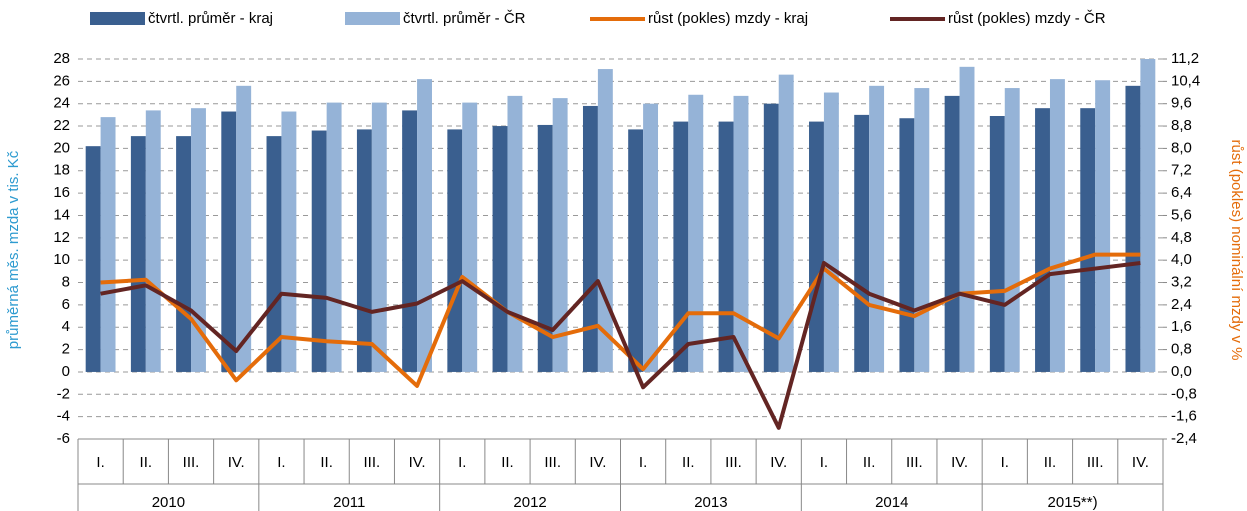 The image size is (1247, 511). Describe the element at coordinates (1184, 416) in the screenshot. I see `y2-tick-label: -1,6` at that location.